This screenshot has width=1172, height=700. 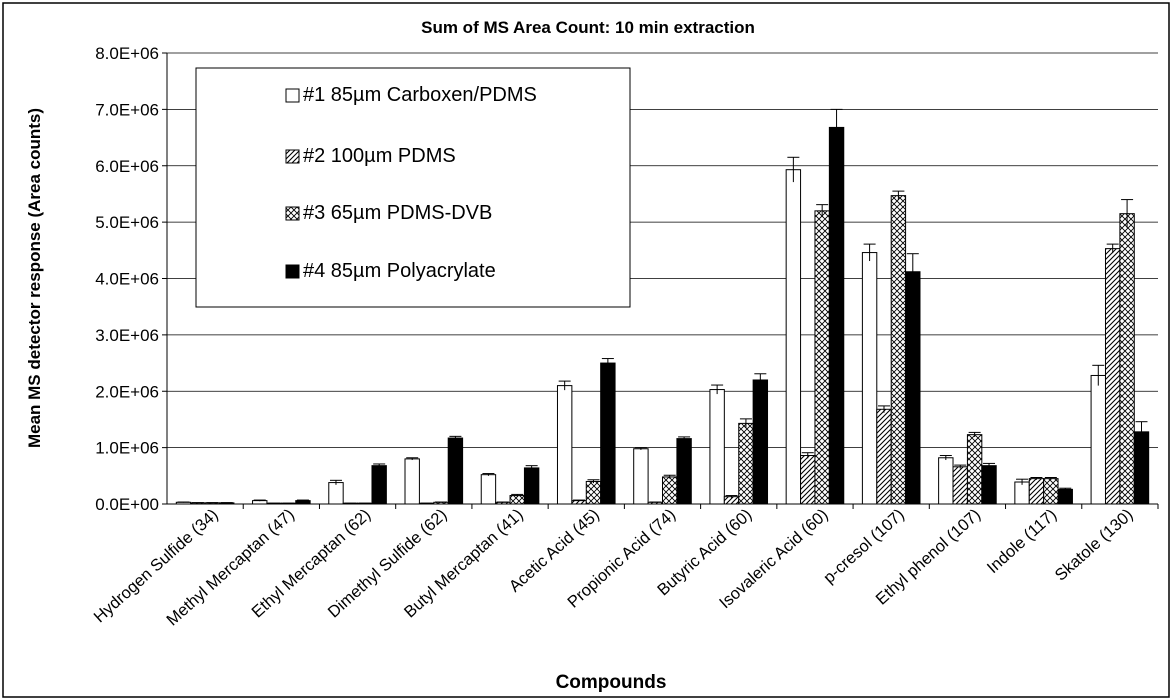 I want to click on y-tick-label: 0.0E+00, so click(x=127, y=504).